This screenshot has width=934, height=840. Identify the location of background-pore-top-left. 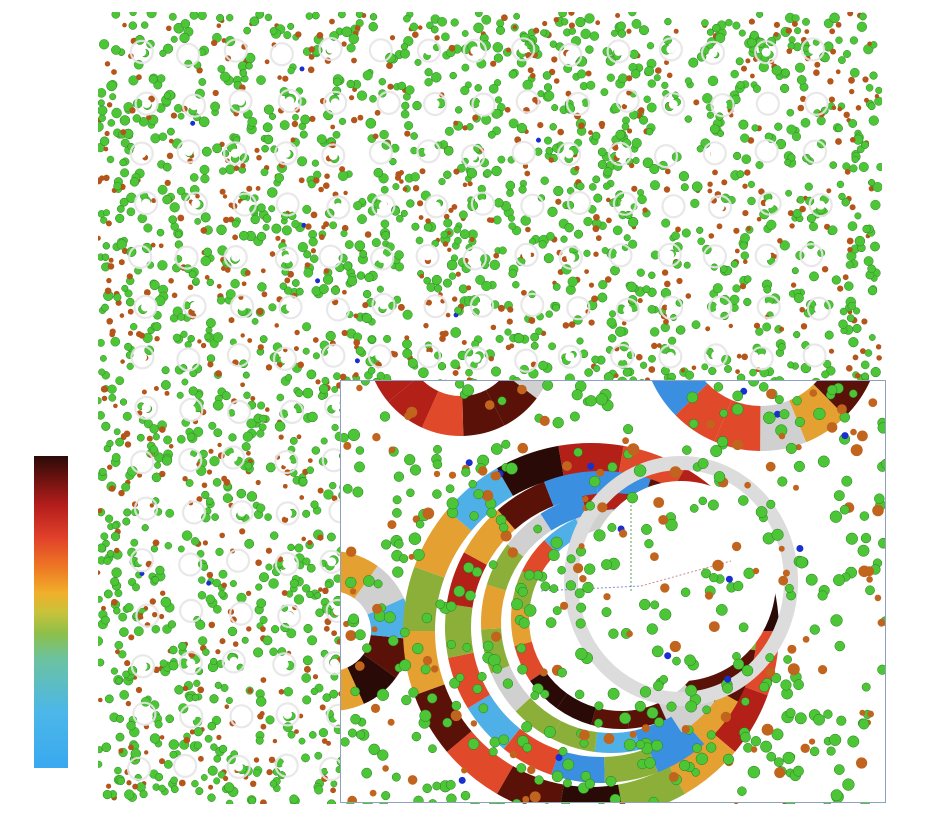
(461, 408).